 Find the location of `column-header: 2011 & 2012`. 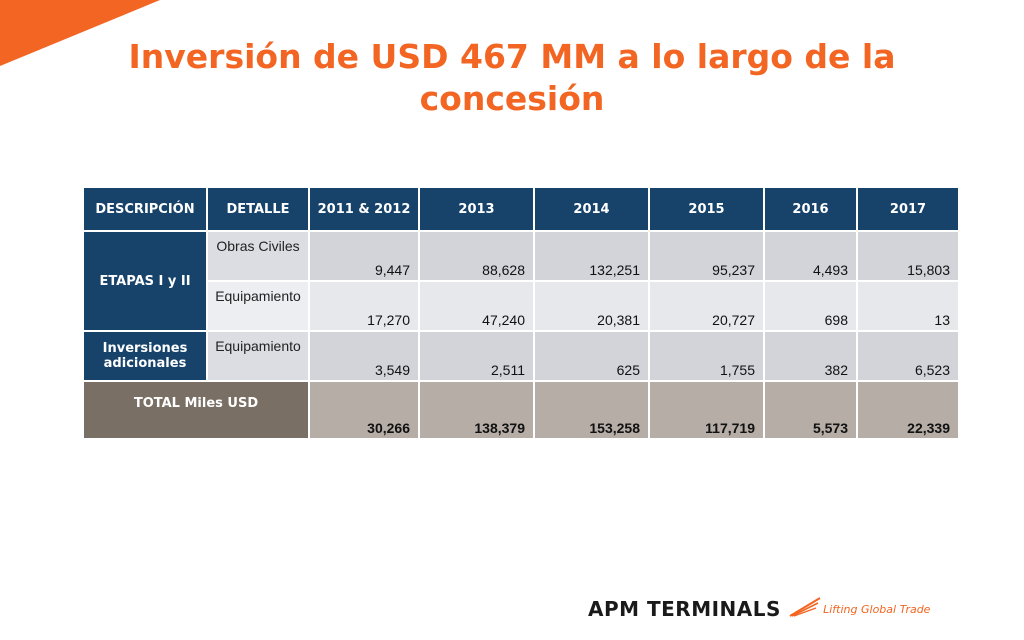

column-header: 2011 & 2012 is located at coordinates (364, 209).